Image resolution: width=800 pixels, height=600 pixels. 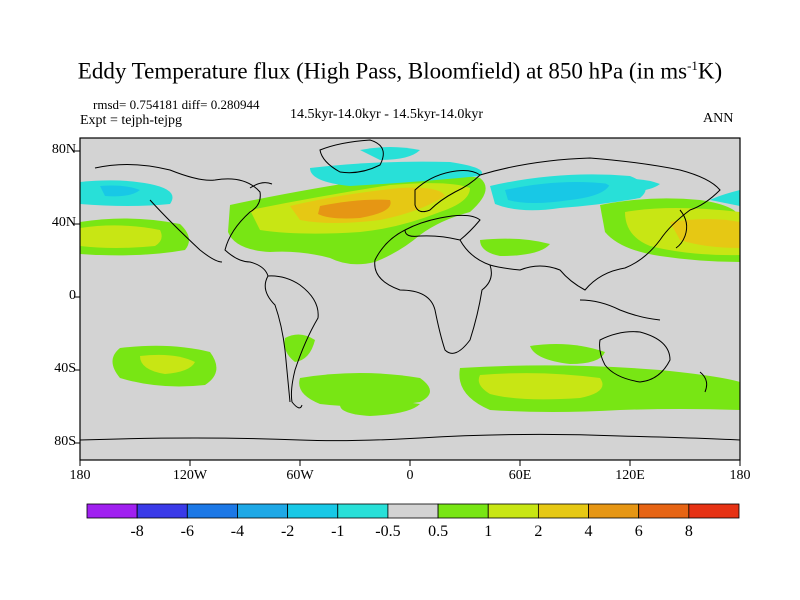 I want to click on colorbar-label: 8, so click(x=688, y=531).